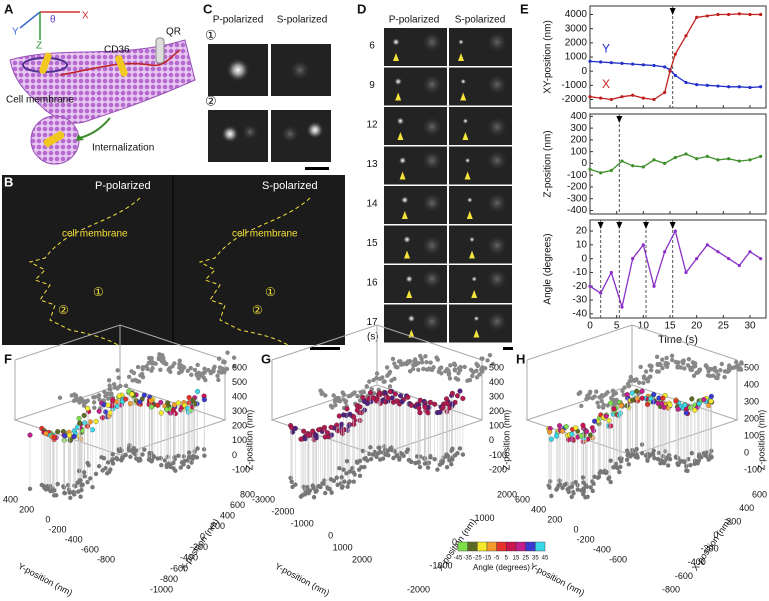  What do you see at coordinates (557, 579) in the screenshot?
I see `axis-title: Y-position (nm)` at bounding box center [557, 579].